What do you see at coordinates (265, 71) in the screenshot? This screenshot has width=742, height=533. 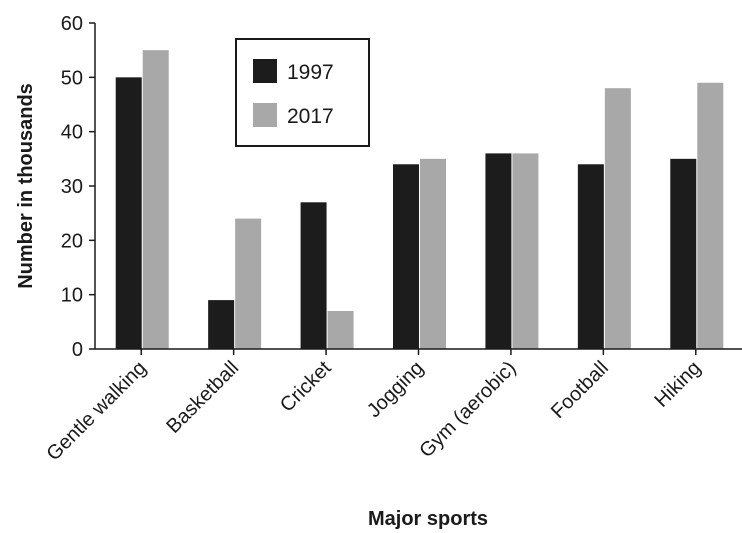 I see `legend-swatch-1997` at bounding box center [265, 71].